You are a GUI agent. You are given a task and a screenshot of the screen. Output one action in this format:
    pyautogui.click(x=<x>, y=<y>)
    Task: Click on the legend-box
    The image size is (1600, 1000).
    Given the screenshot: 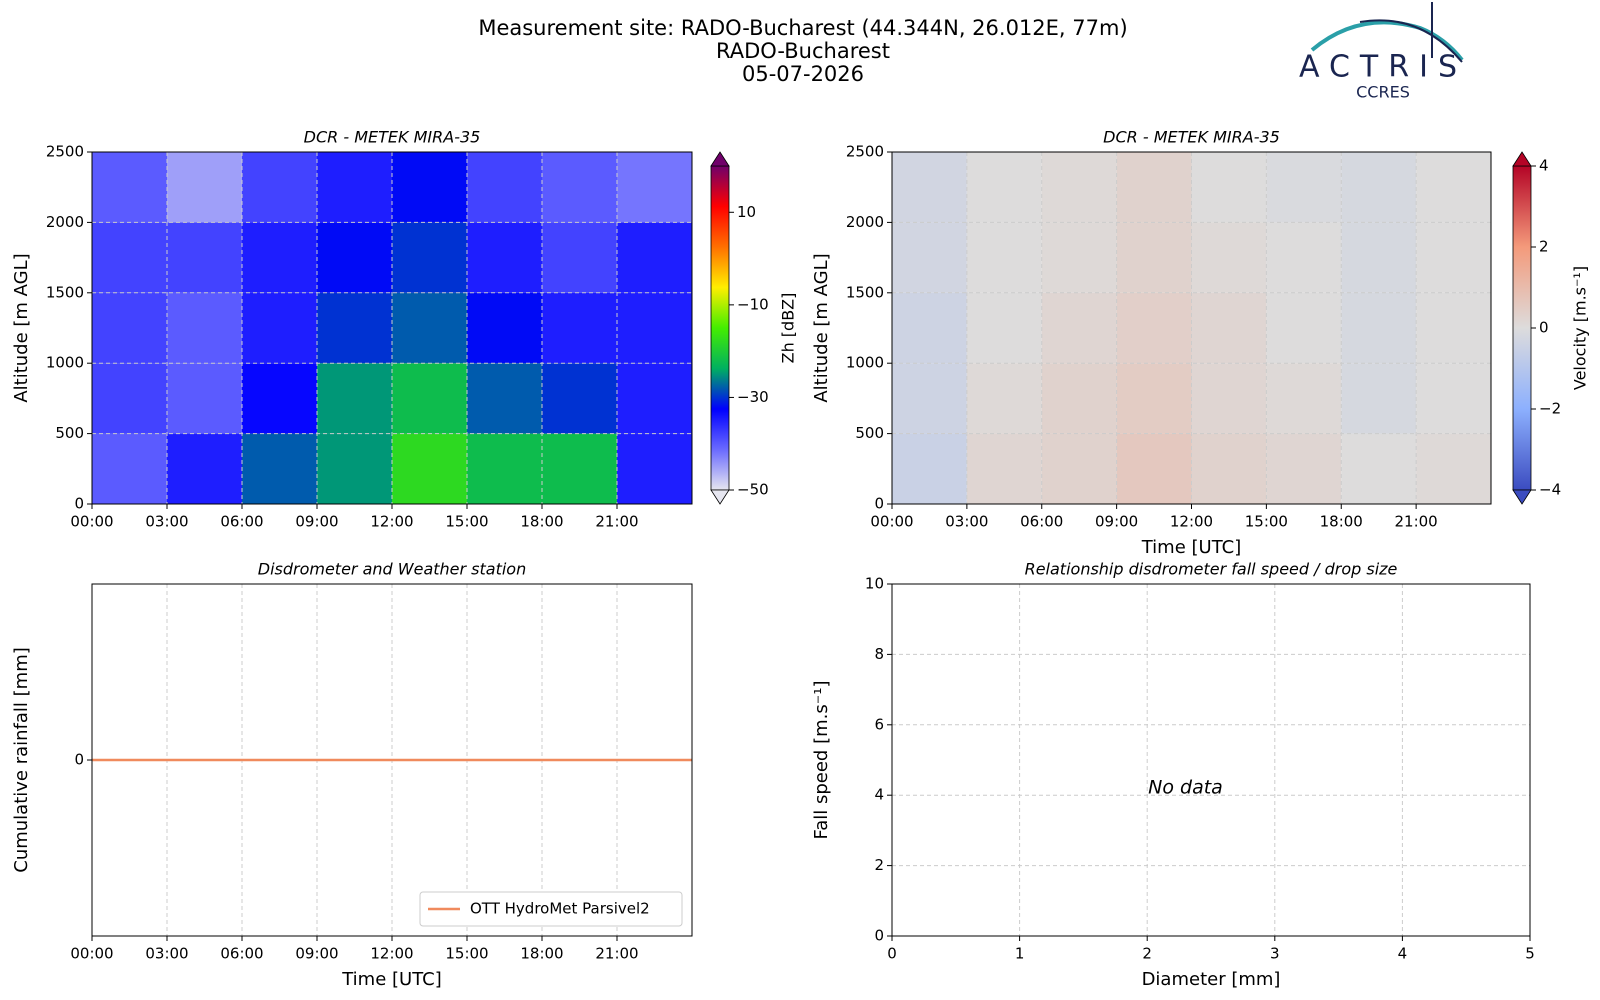 What is the action you would take?
    pyautogui.click(x=551, y=909)
    